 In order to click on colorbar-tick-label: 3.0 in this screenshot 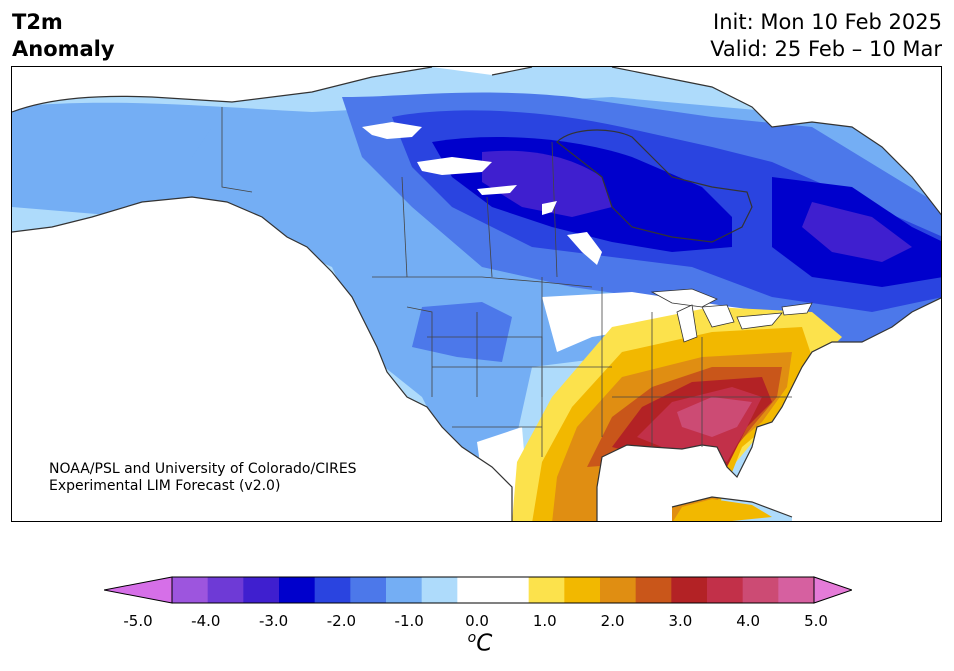, I will do `click(680, 621)`.